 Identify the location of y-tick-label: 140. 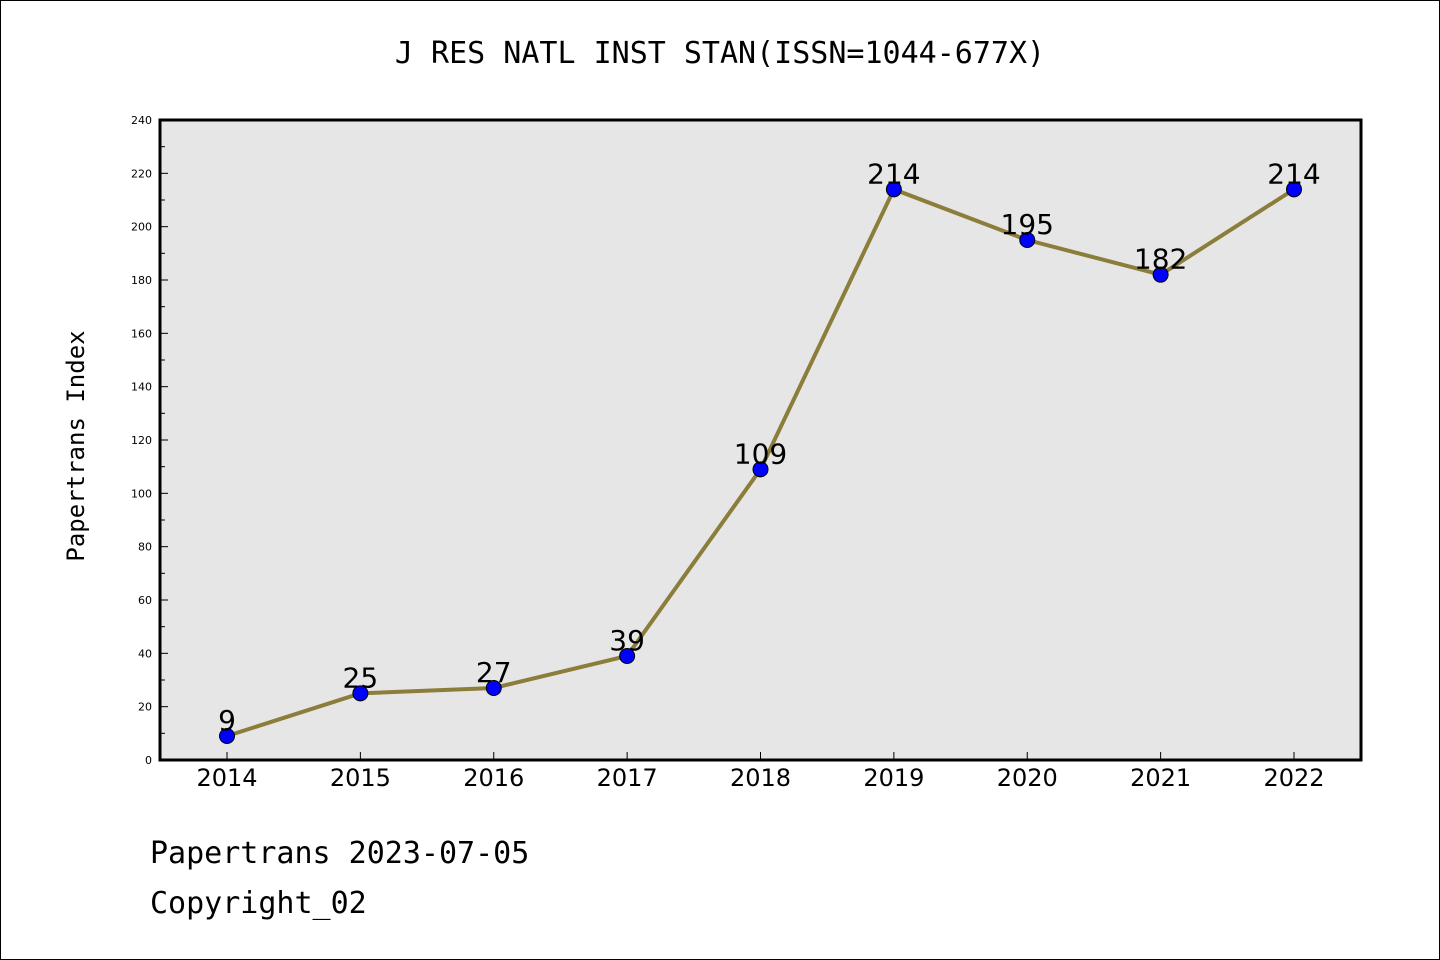
(141, 387).